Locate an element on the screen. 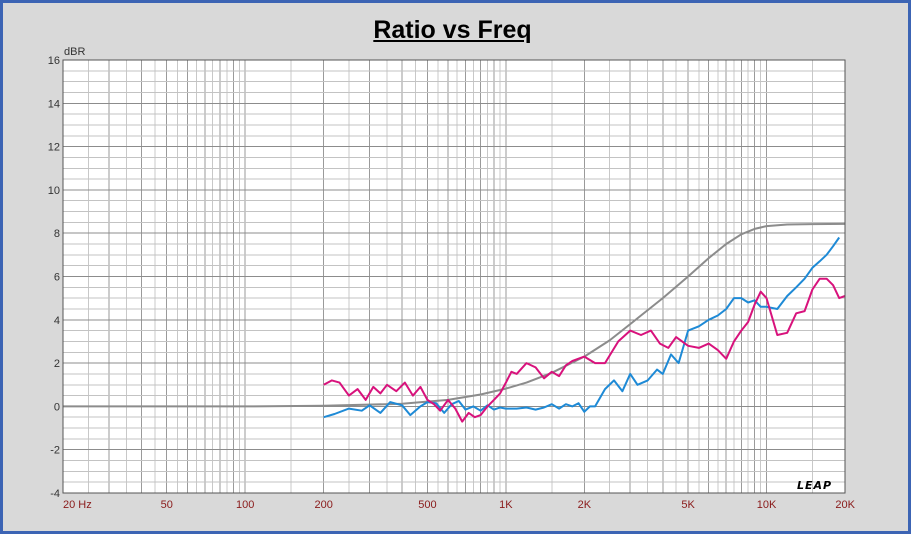  y-tick-label: -2 is located at coordinates (55, 451).